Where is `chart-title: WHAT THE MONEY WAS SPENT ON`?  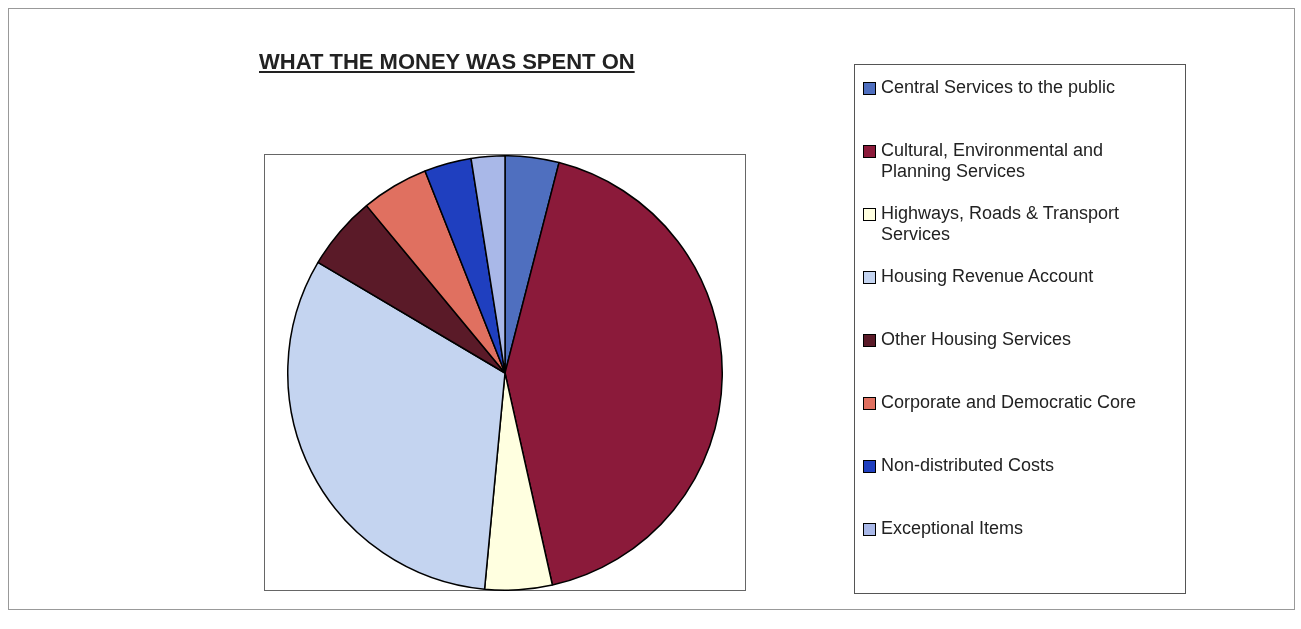
chart-title: WHAT THE MONEY WAS SPENT ON is located at coordinates (447, 62).